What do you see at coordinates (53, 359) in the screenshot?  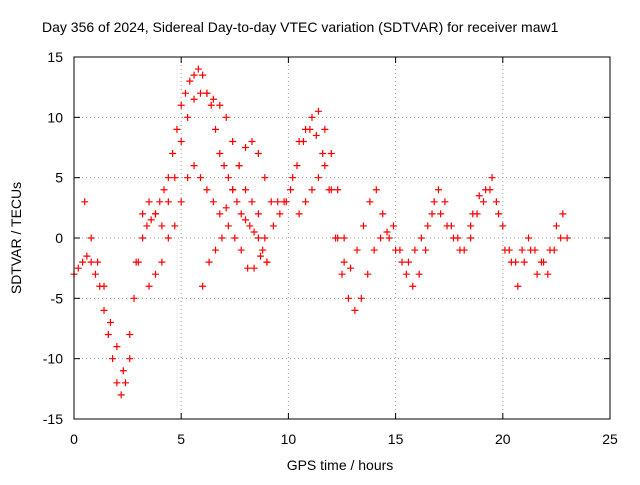 I see `y-tick-label: -10` at bounding box center [53, 359].